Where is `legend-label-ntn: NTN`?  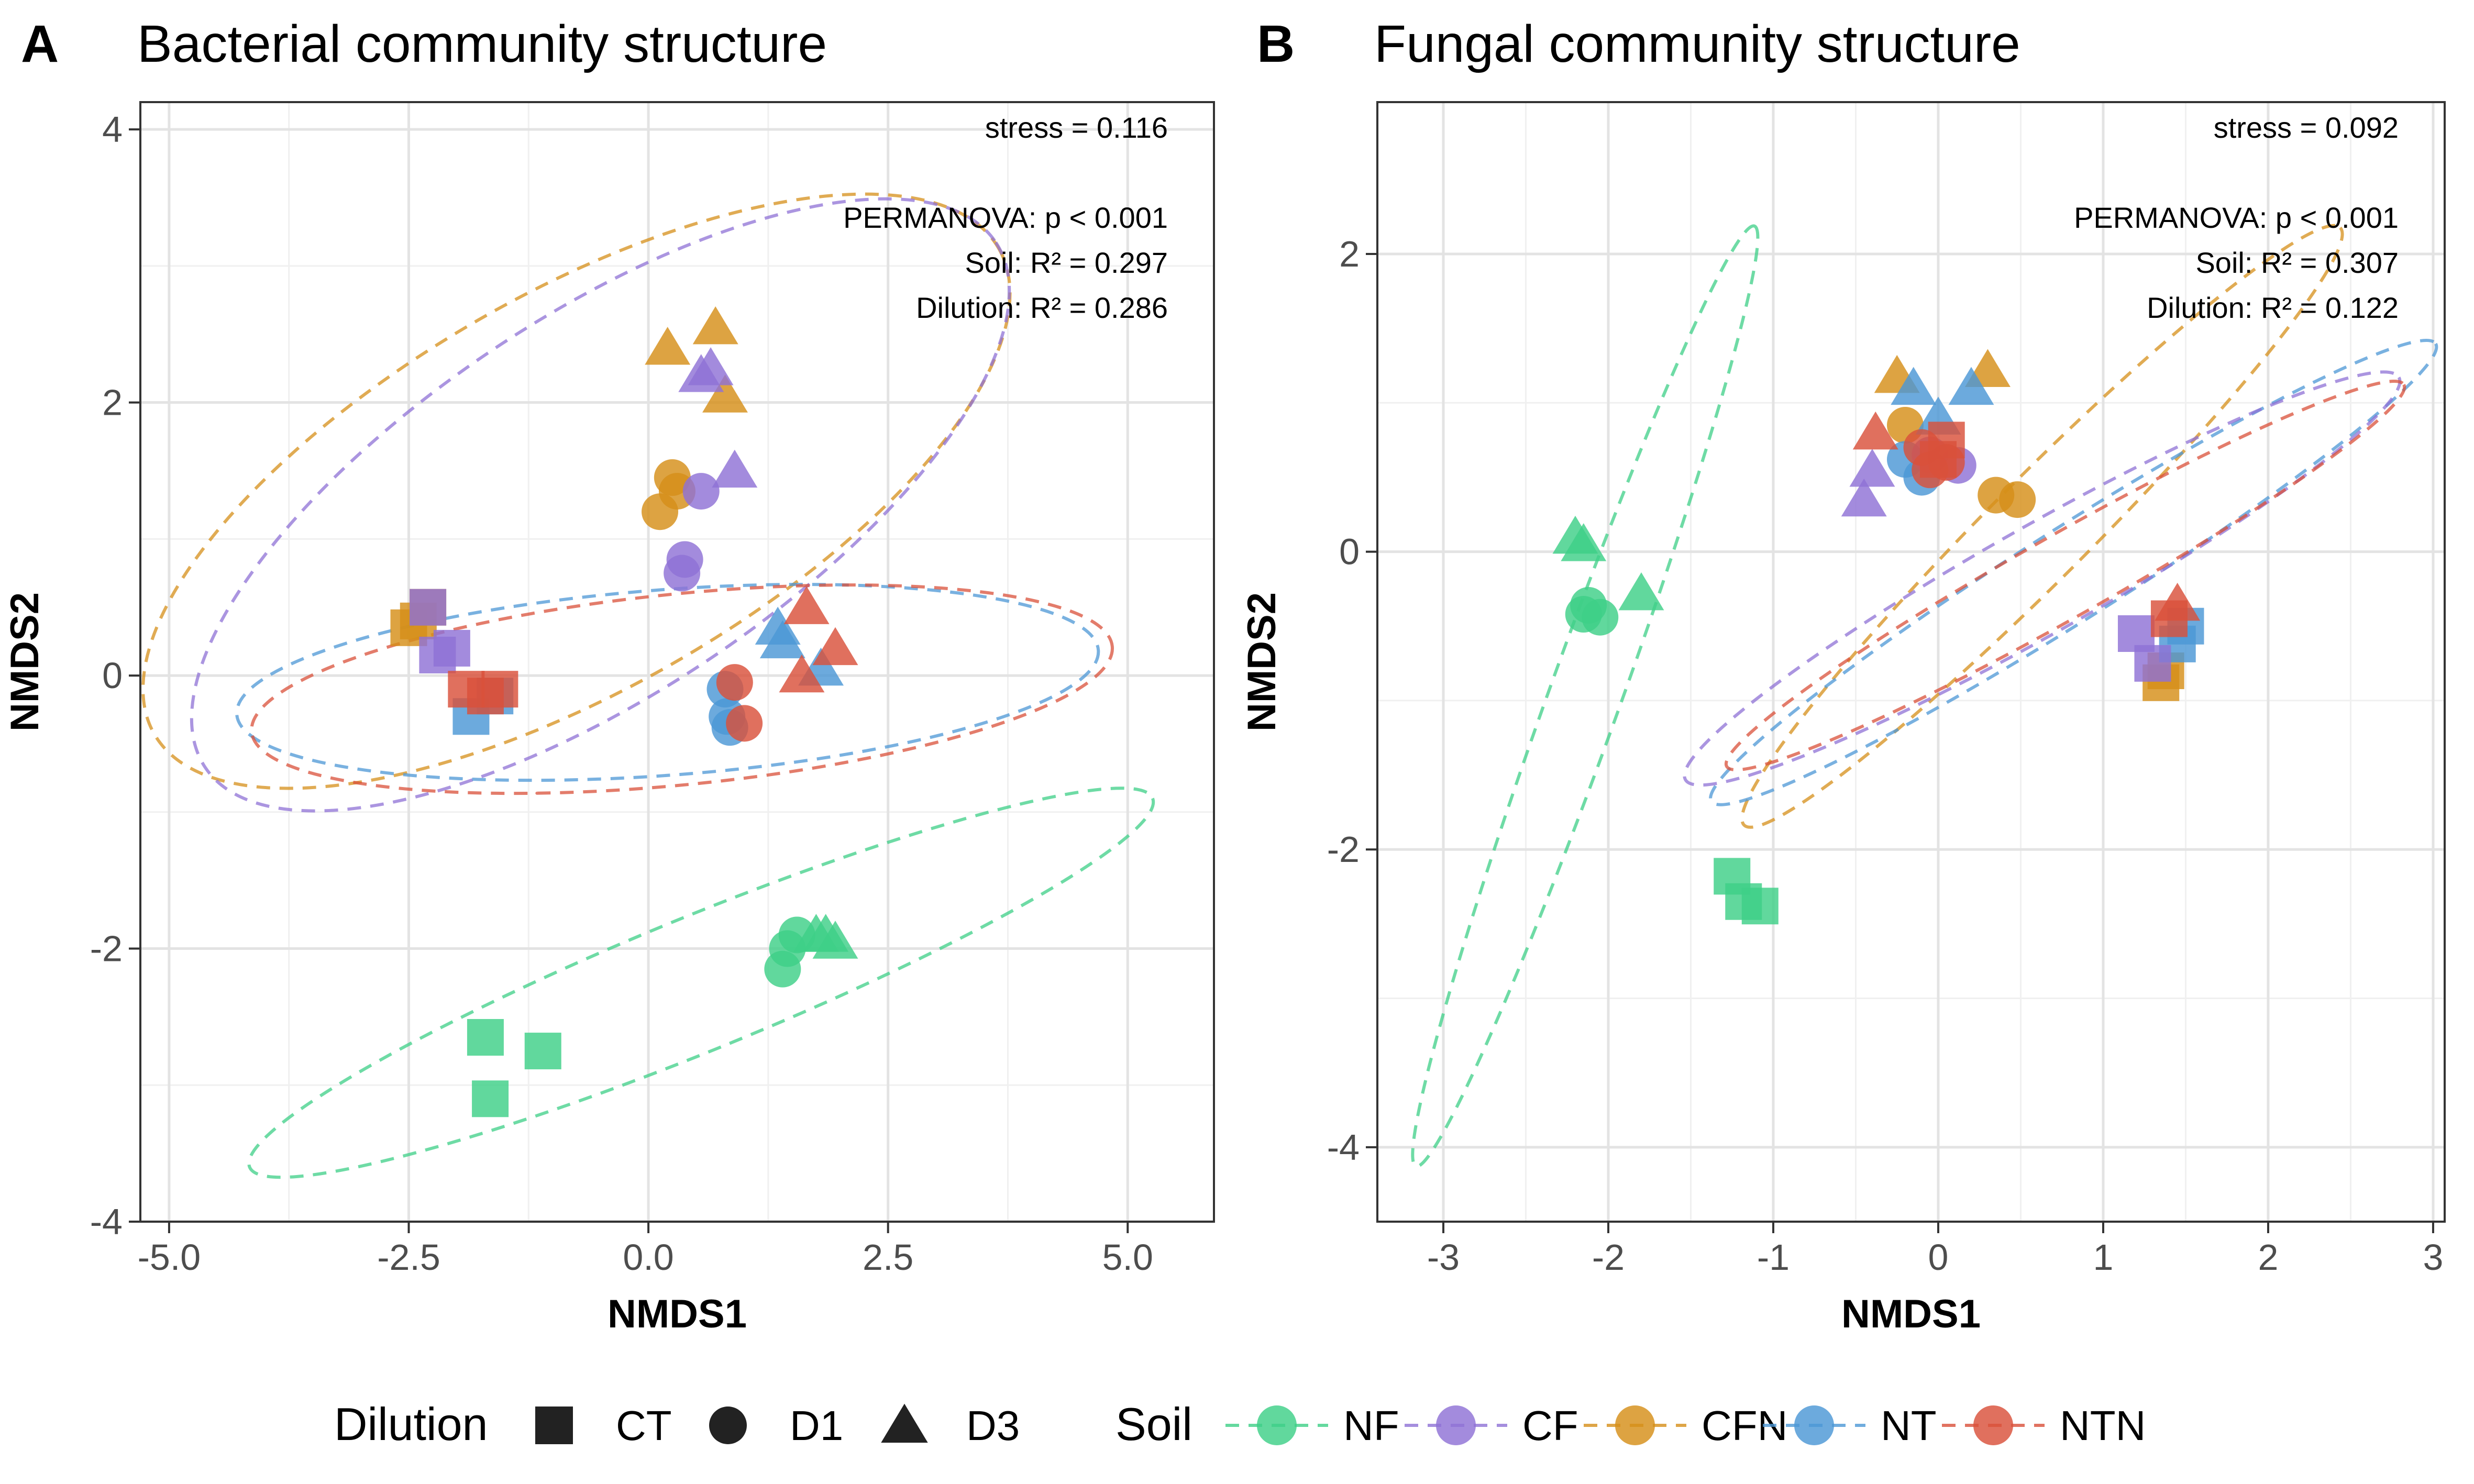
legend-label-ntn: NTN is located at coordinates (2103, 1425).